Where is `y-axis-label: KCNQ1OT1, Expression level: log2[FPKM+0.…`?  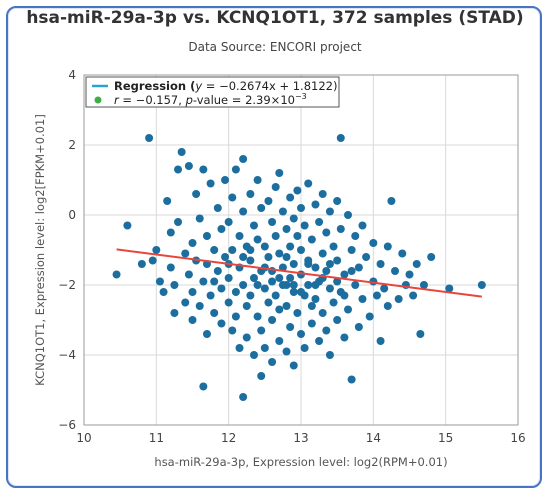
y-axis-label: KCNQ1OT1, Expression level: log2[FPKM+0.… is located at coordinates (40, 250).